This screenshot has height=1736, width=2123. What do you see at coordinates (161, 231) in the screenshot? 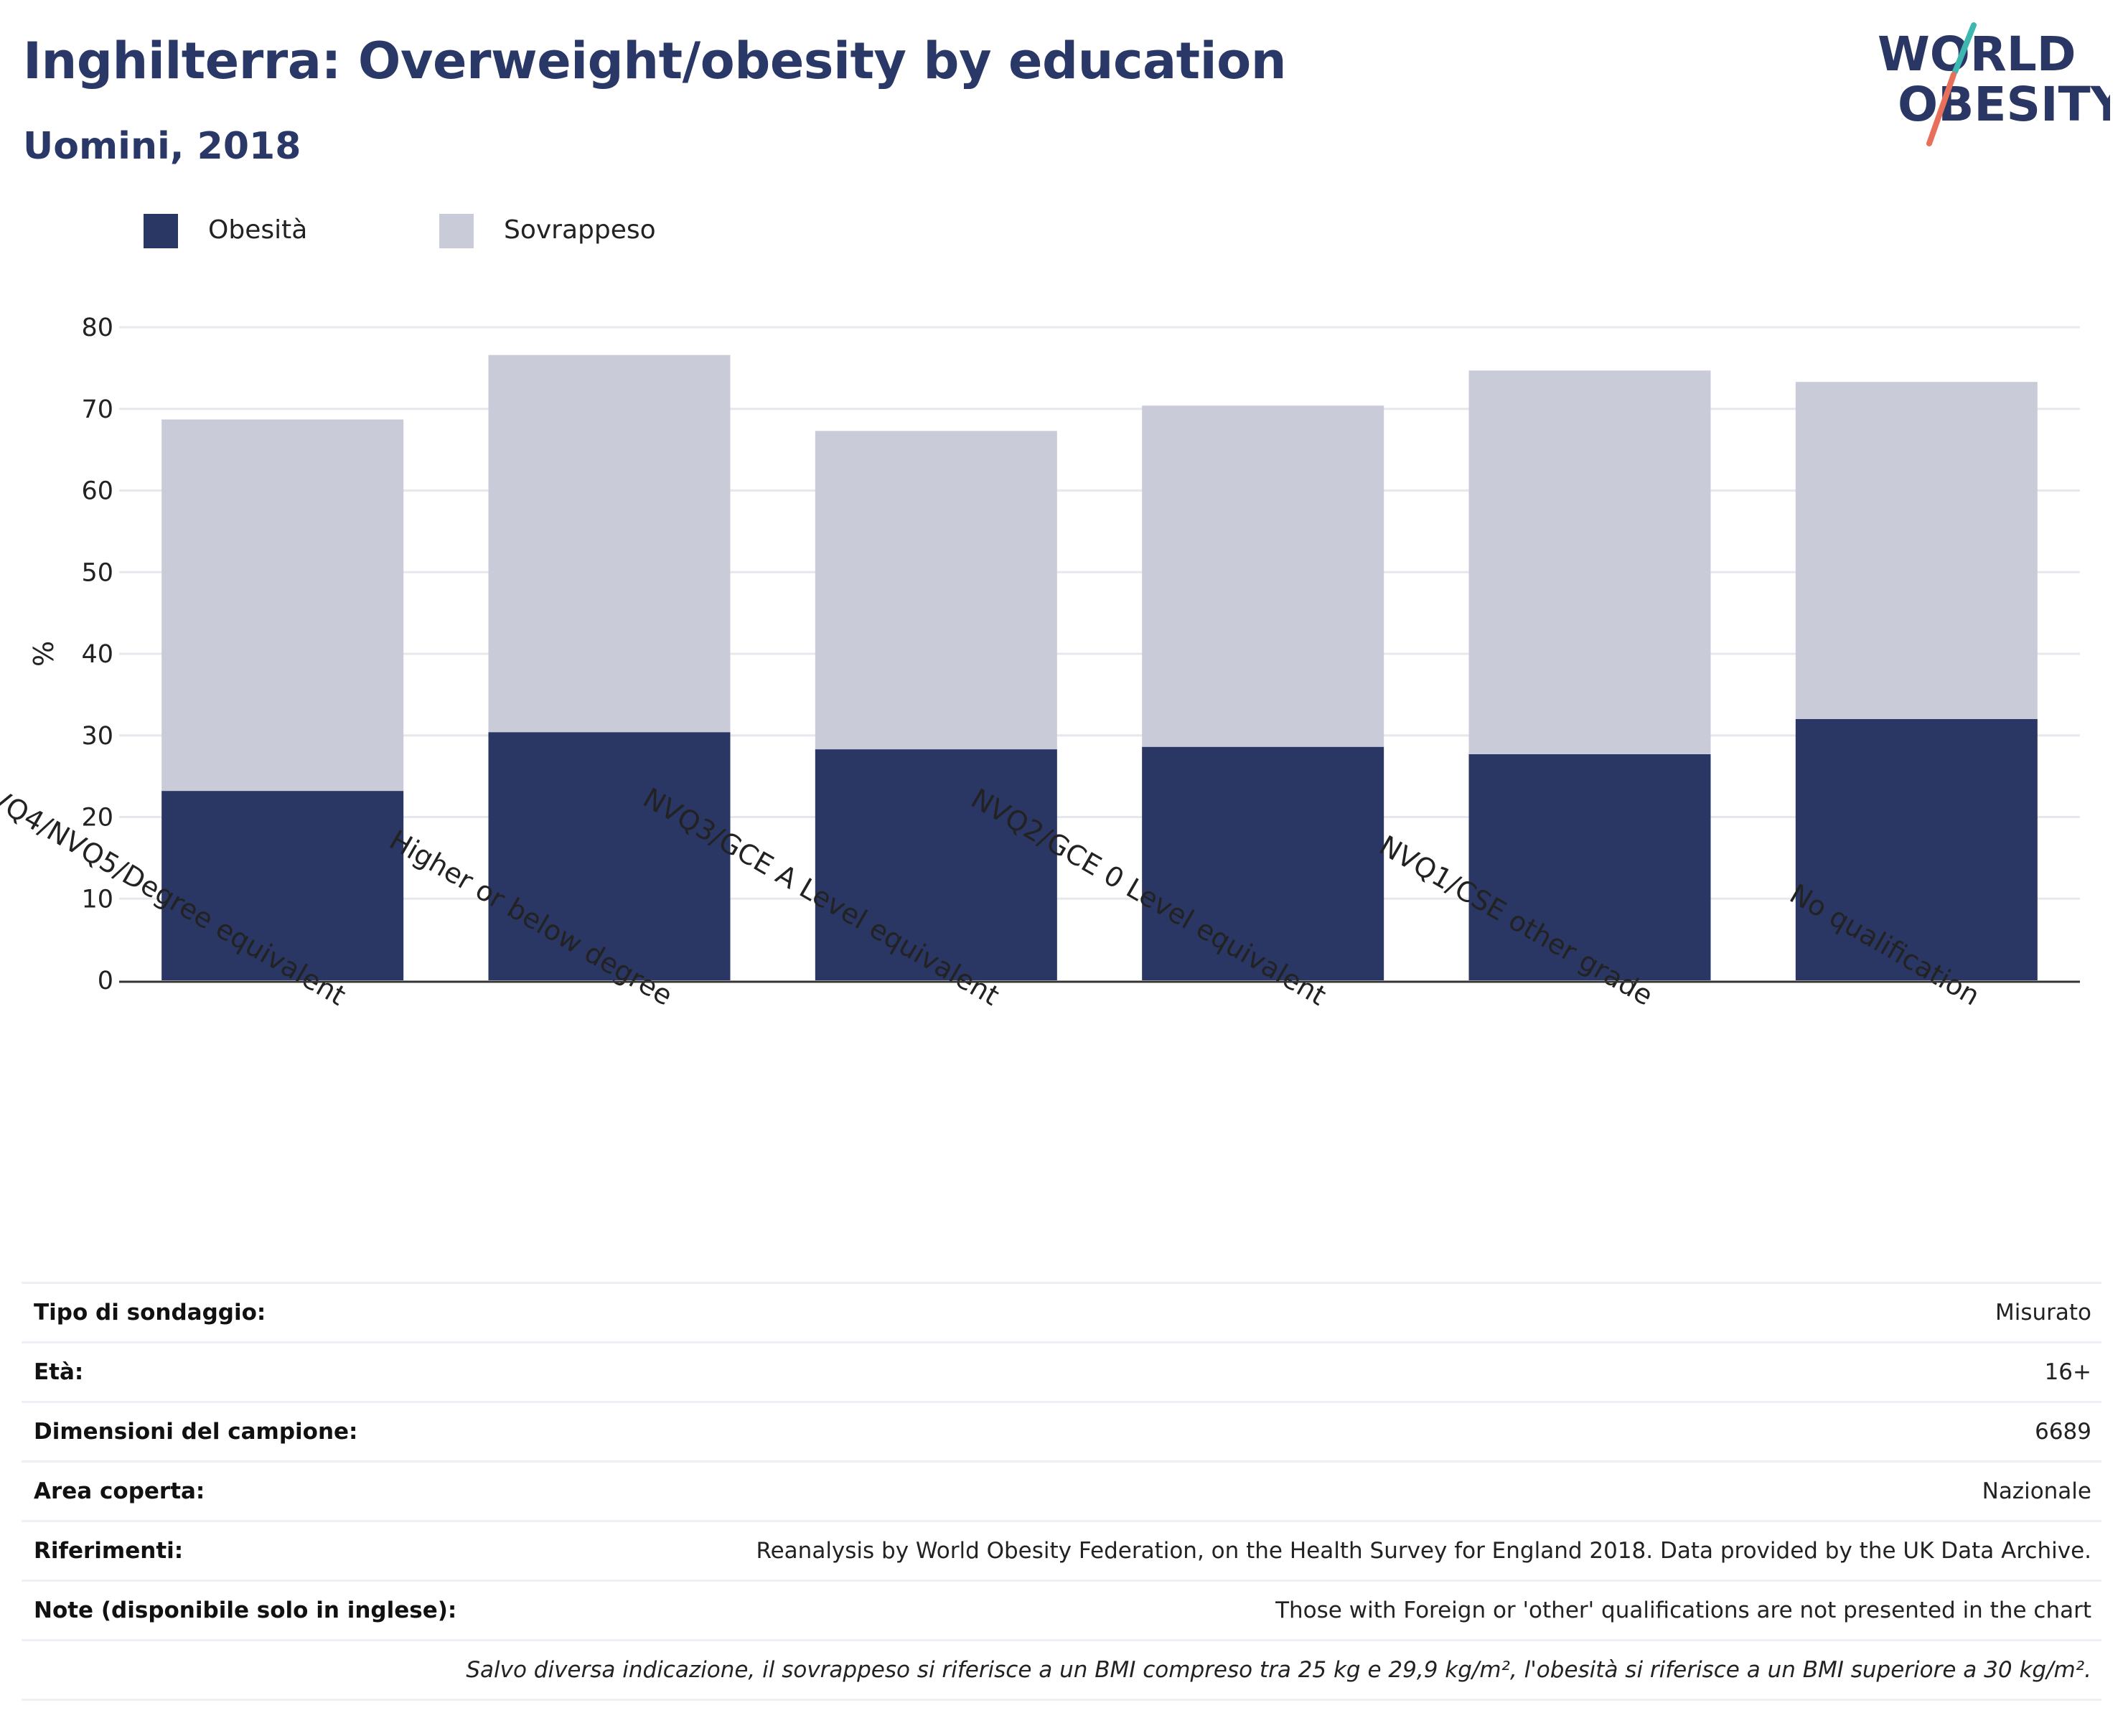
I see `legend-swatch-obesita` at bounding box center [161, 231].